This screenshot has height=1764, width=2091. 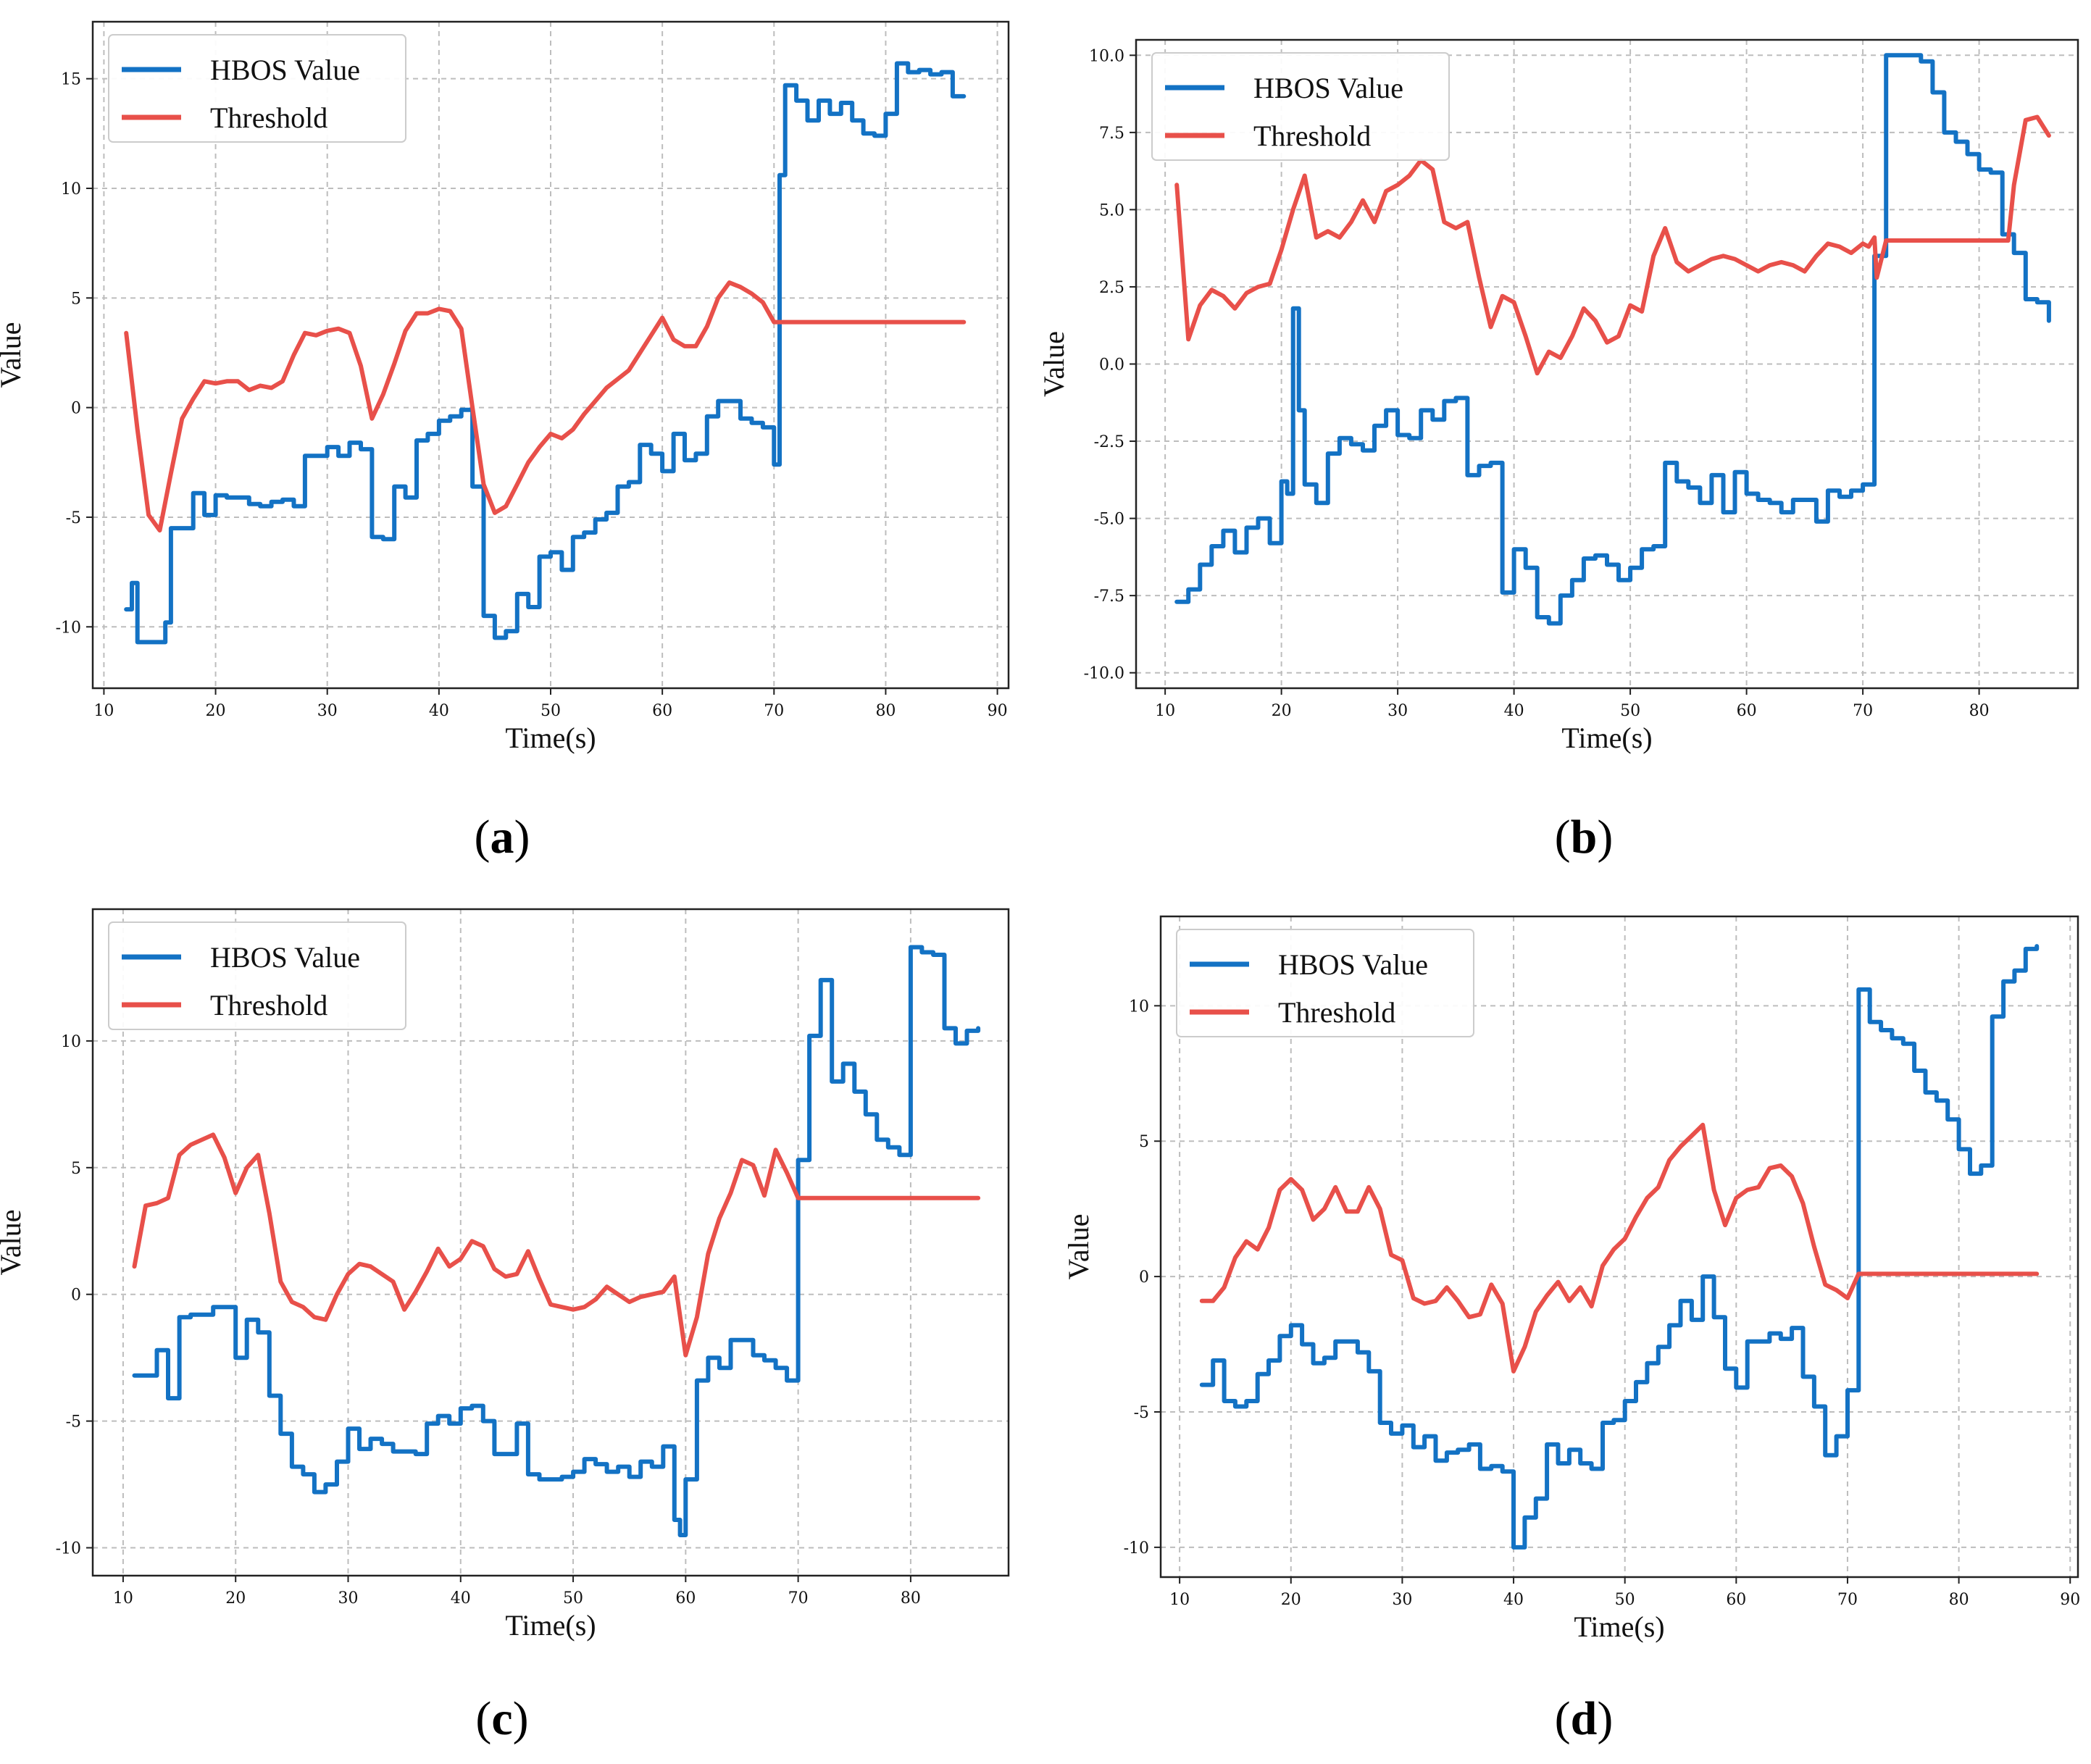 What do you see at coordinates (1111, 365) in the screenshot?
I see `y-tick-label: 0.0` at bounding box center [1111, 365].